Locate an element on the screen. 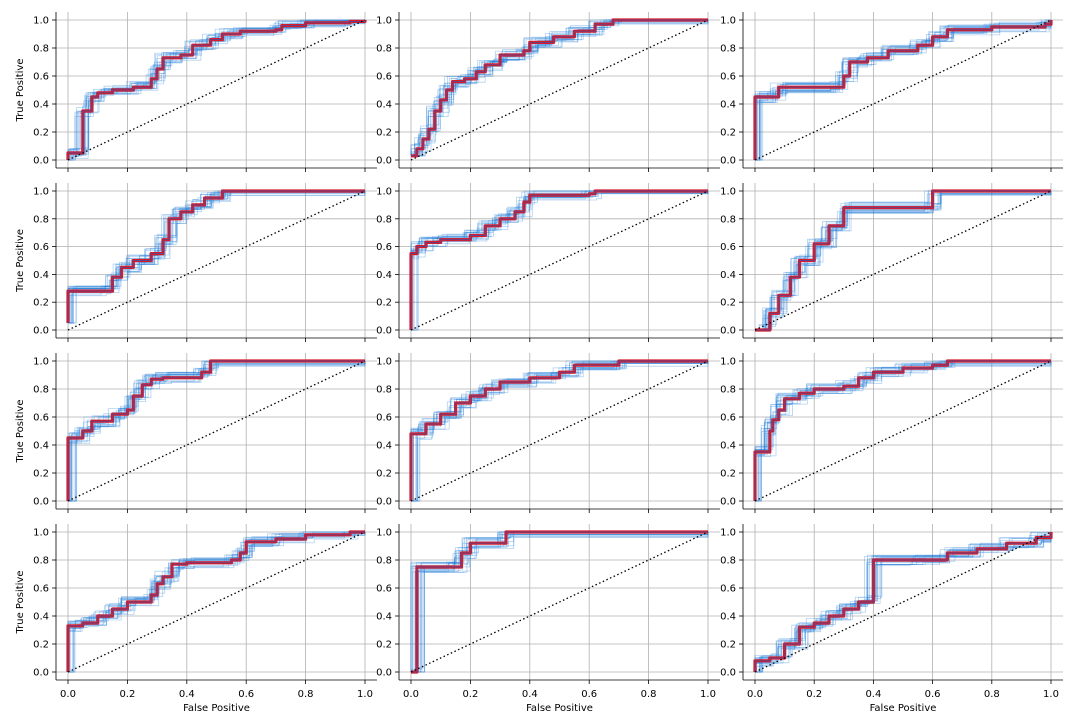  bootstrap-curves is located at coordinates (559, 88).